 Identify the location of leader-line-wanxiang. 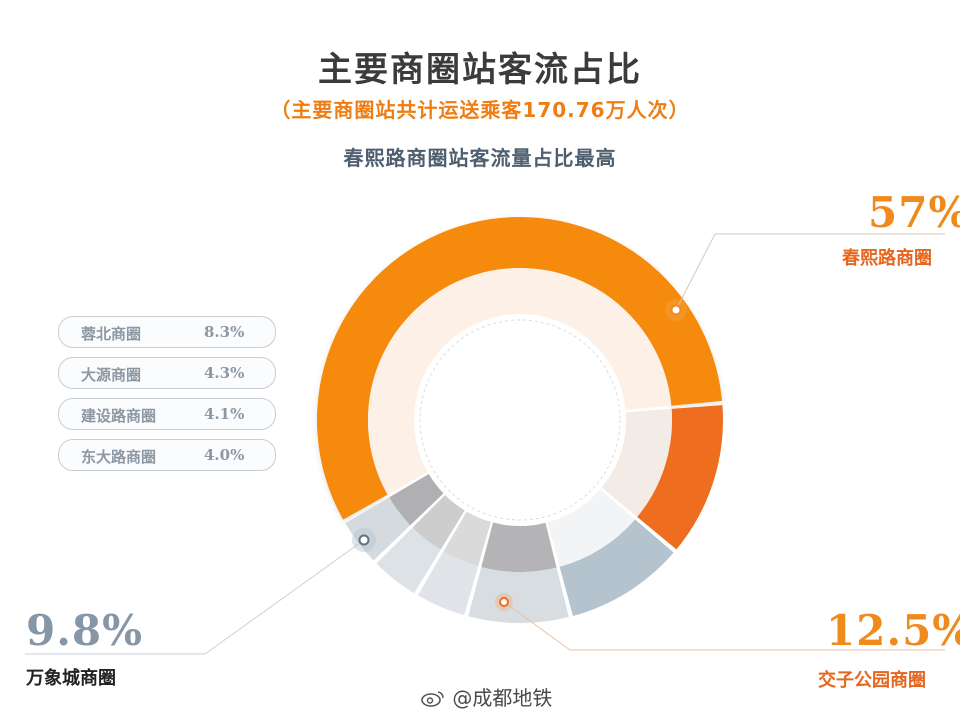
(195, 597).